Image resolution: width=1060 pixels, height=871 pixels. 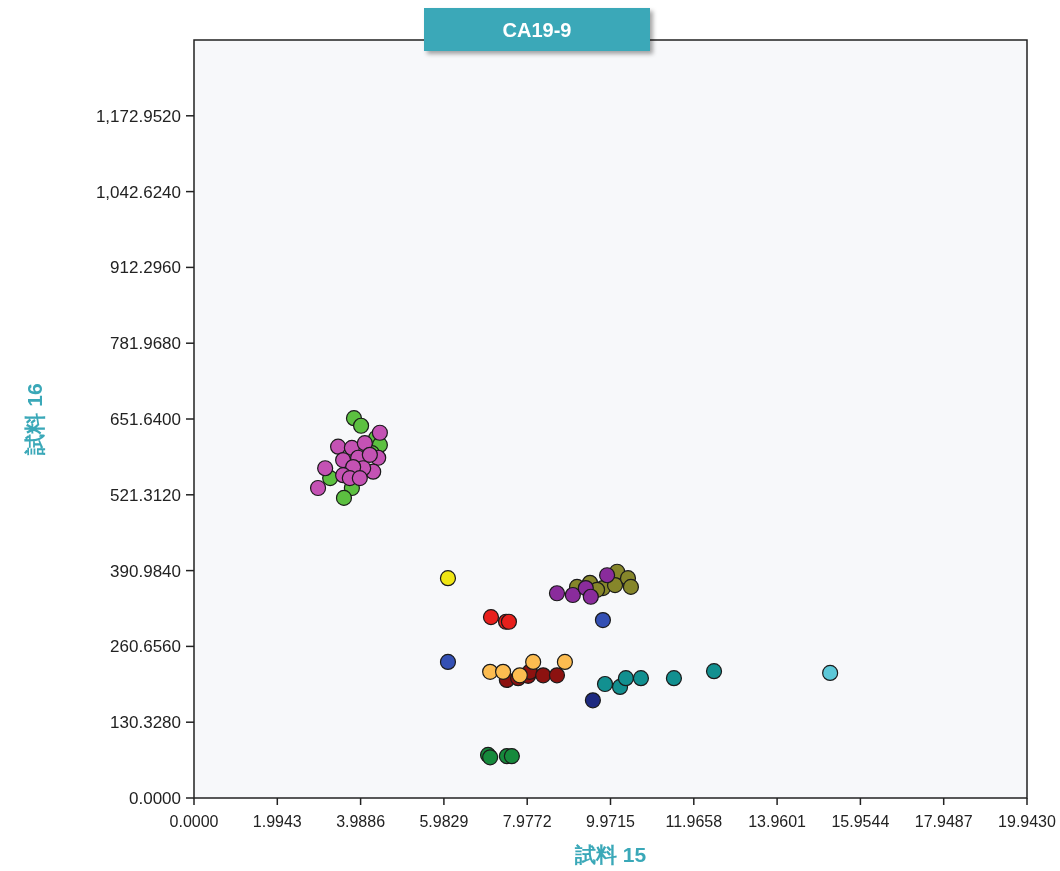 What do you see at coordinates (527, 821) in the screenshot?
I see `x-tick-label: 7.9772` at bounding box center [527, 821].